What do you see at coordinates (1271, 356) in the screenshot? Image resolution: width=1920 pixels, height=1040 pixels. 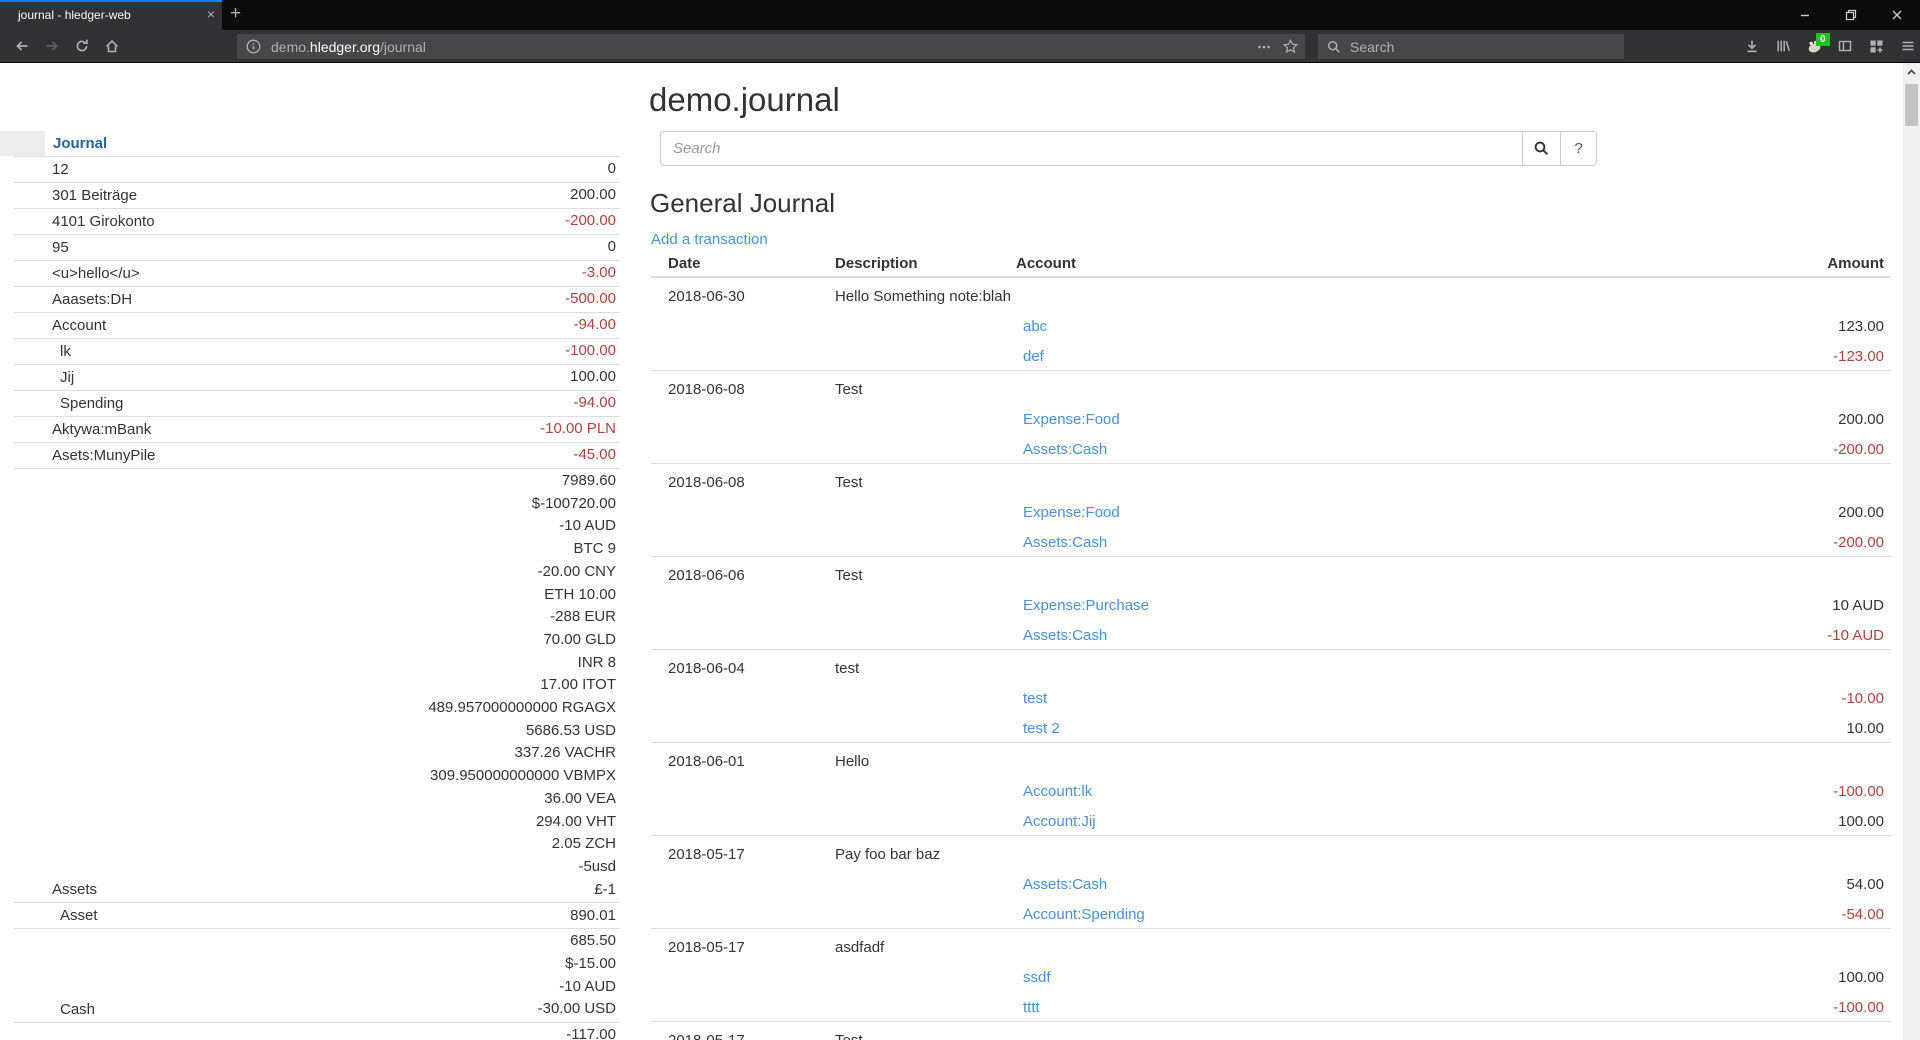 I see `posting-row: def -123.00` at bounding box center [1271, 356].